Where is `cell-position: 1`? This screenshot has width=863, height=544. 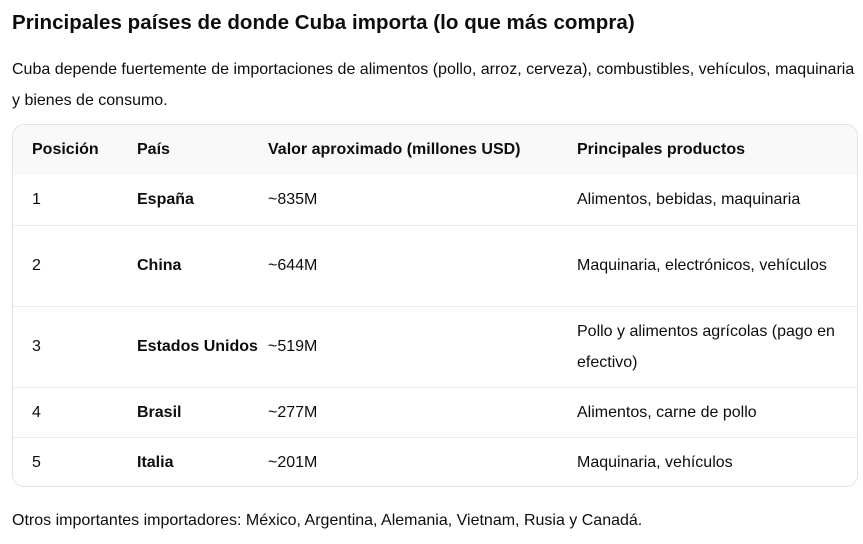
cell-position: 1 is located at coordinates (36, 200).